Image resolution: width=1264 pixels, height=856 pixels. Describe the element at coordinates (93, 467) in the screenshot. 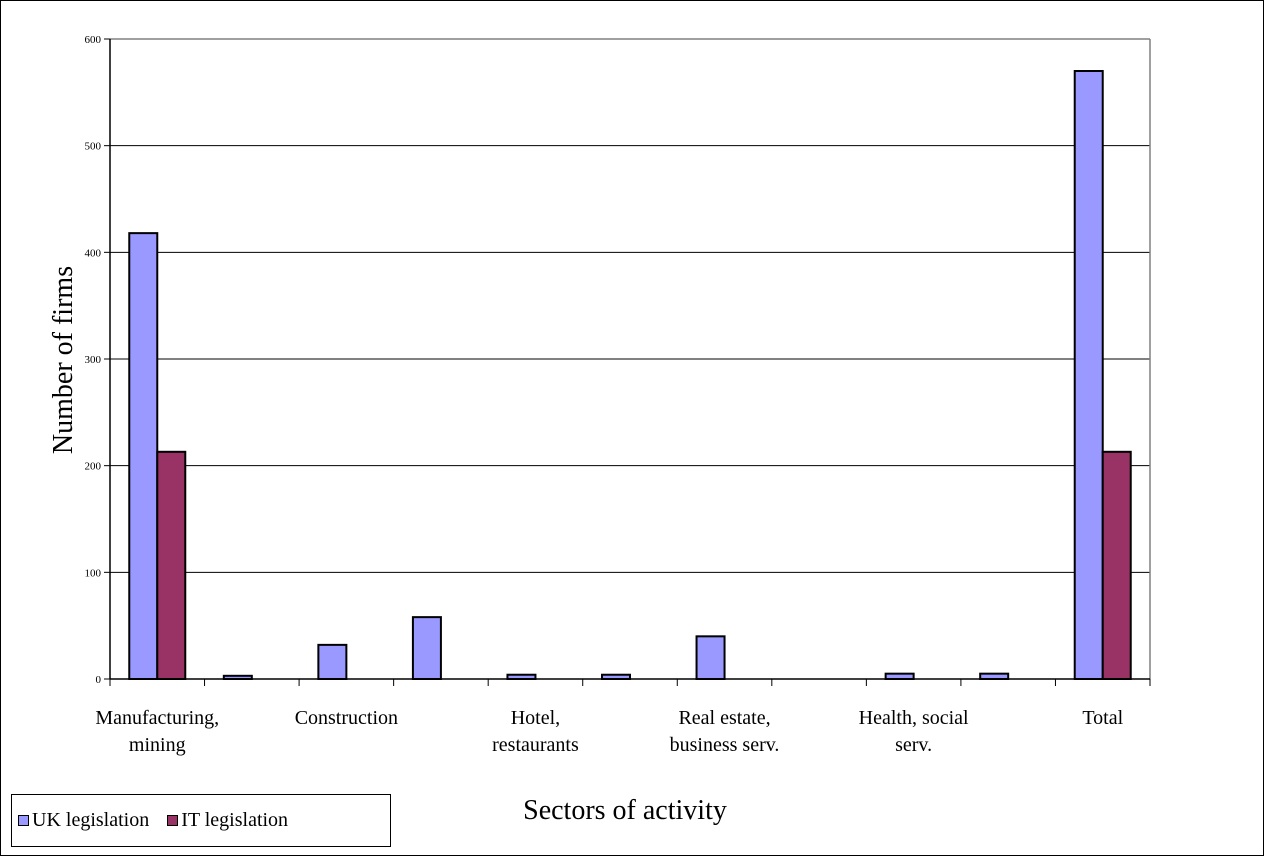

I see `y-tick-label: 200` at that location.